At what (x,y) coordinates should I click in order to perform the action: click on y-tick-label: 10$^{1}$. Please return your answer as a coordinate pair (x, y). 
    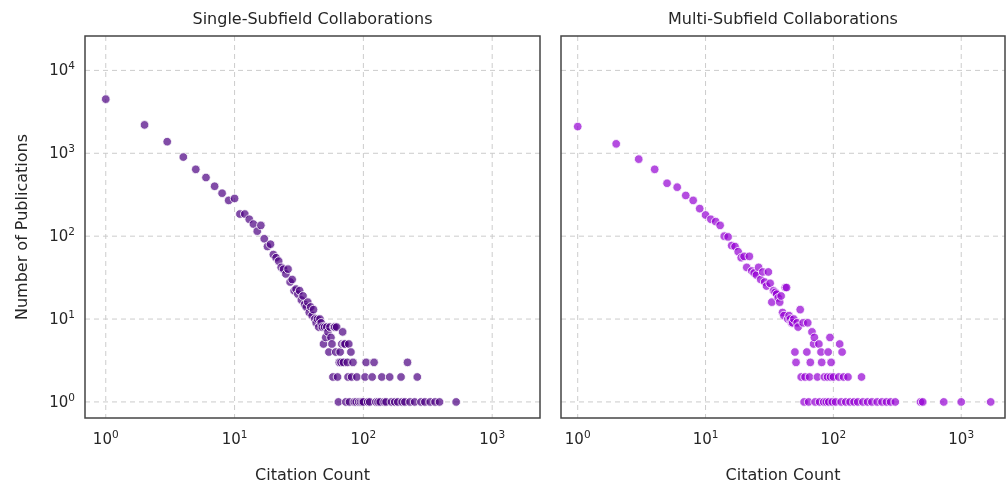
    Looking at the image, I should click on (62, 318).